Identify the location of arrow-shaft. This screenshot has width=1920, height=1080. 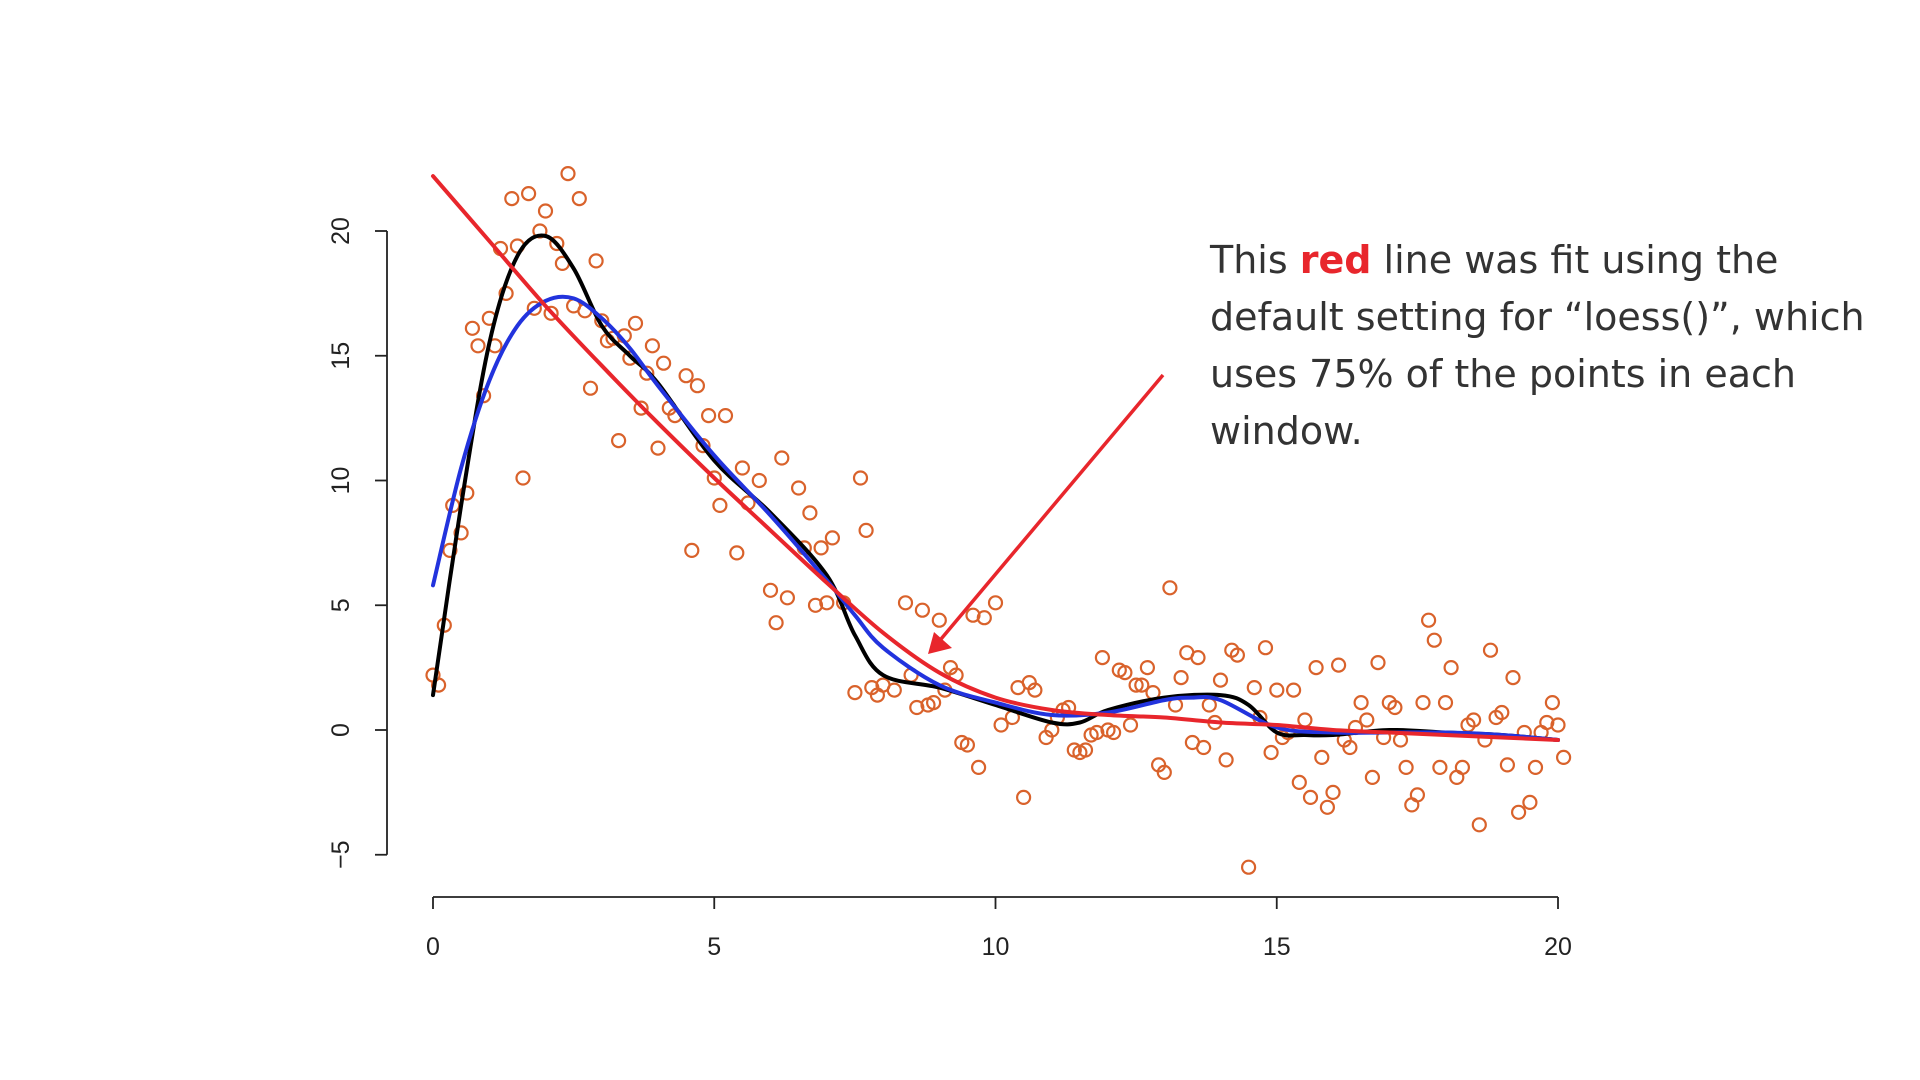
(1049, 510).